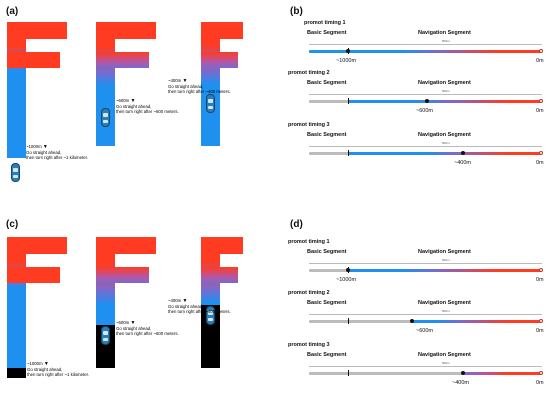 The image size is (550, 405). What do you see at coordinates (296, 224) in the screenshot?
I see `panel-label-d: (d)` at bounding box center [296, 224].